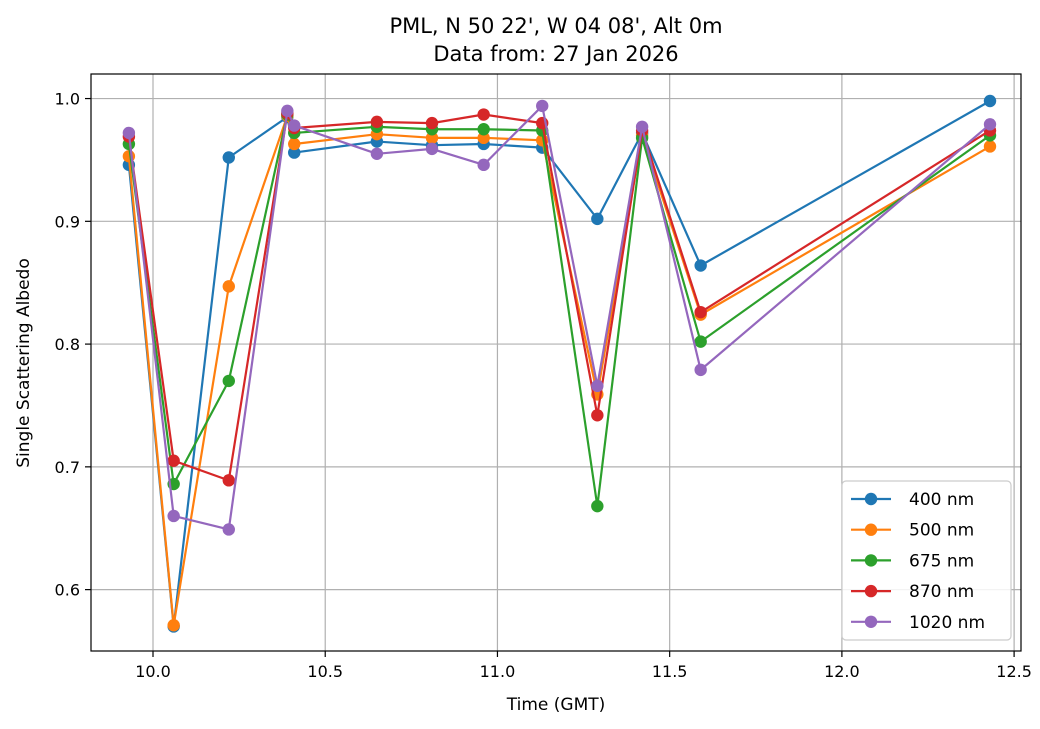 This screenshot has height=729, width=1040. I want to click on legend-label: 1020 nm, so click(947, 623).